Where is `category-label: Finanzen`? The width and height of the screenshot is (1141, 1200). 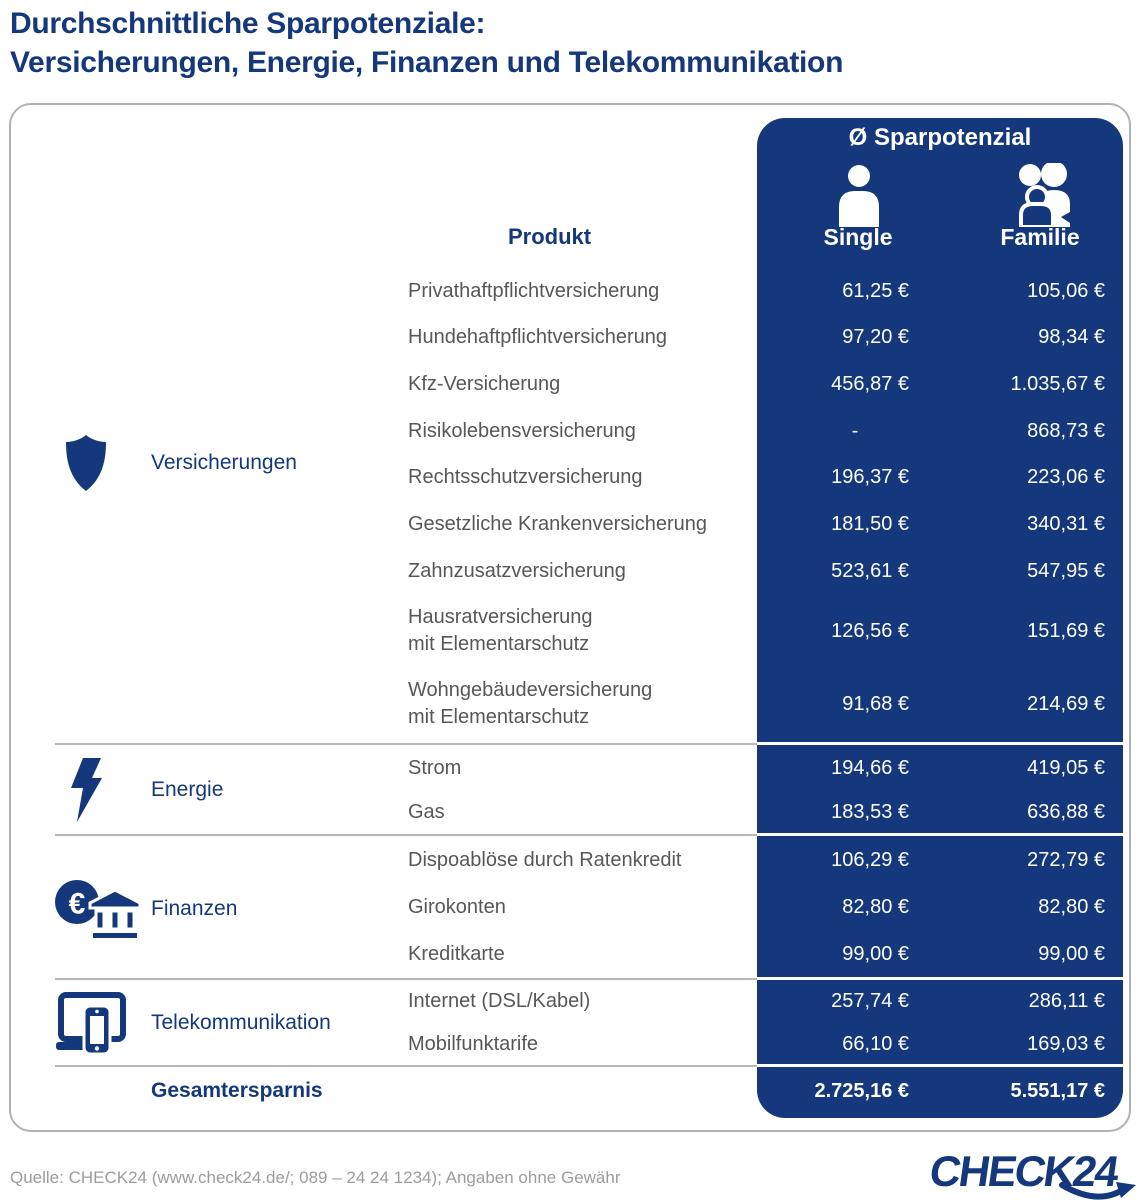
category-label: Finanzen is located at coordinates (194, 908).